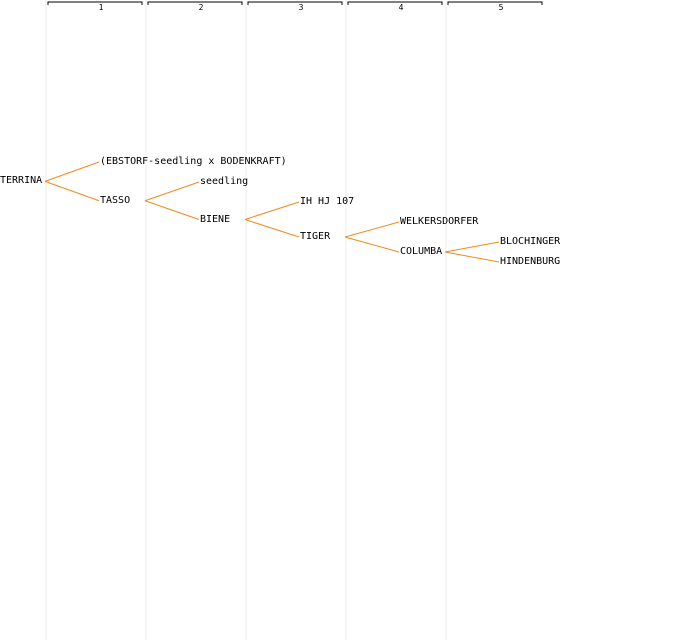  Describe the element at coordinates (215, 219) in the screenshot. I see `node-biene: BIENE` at that location.